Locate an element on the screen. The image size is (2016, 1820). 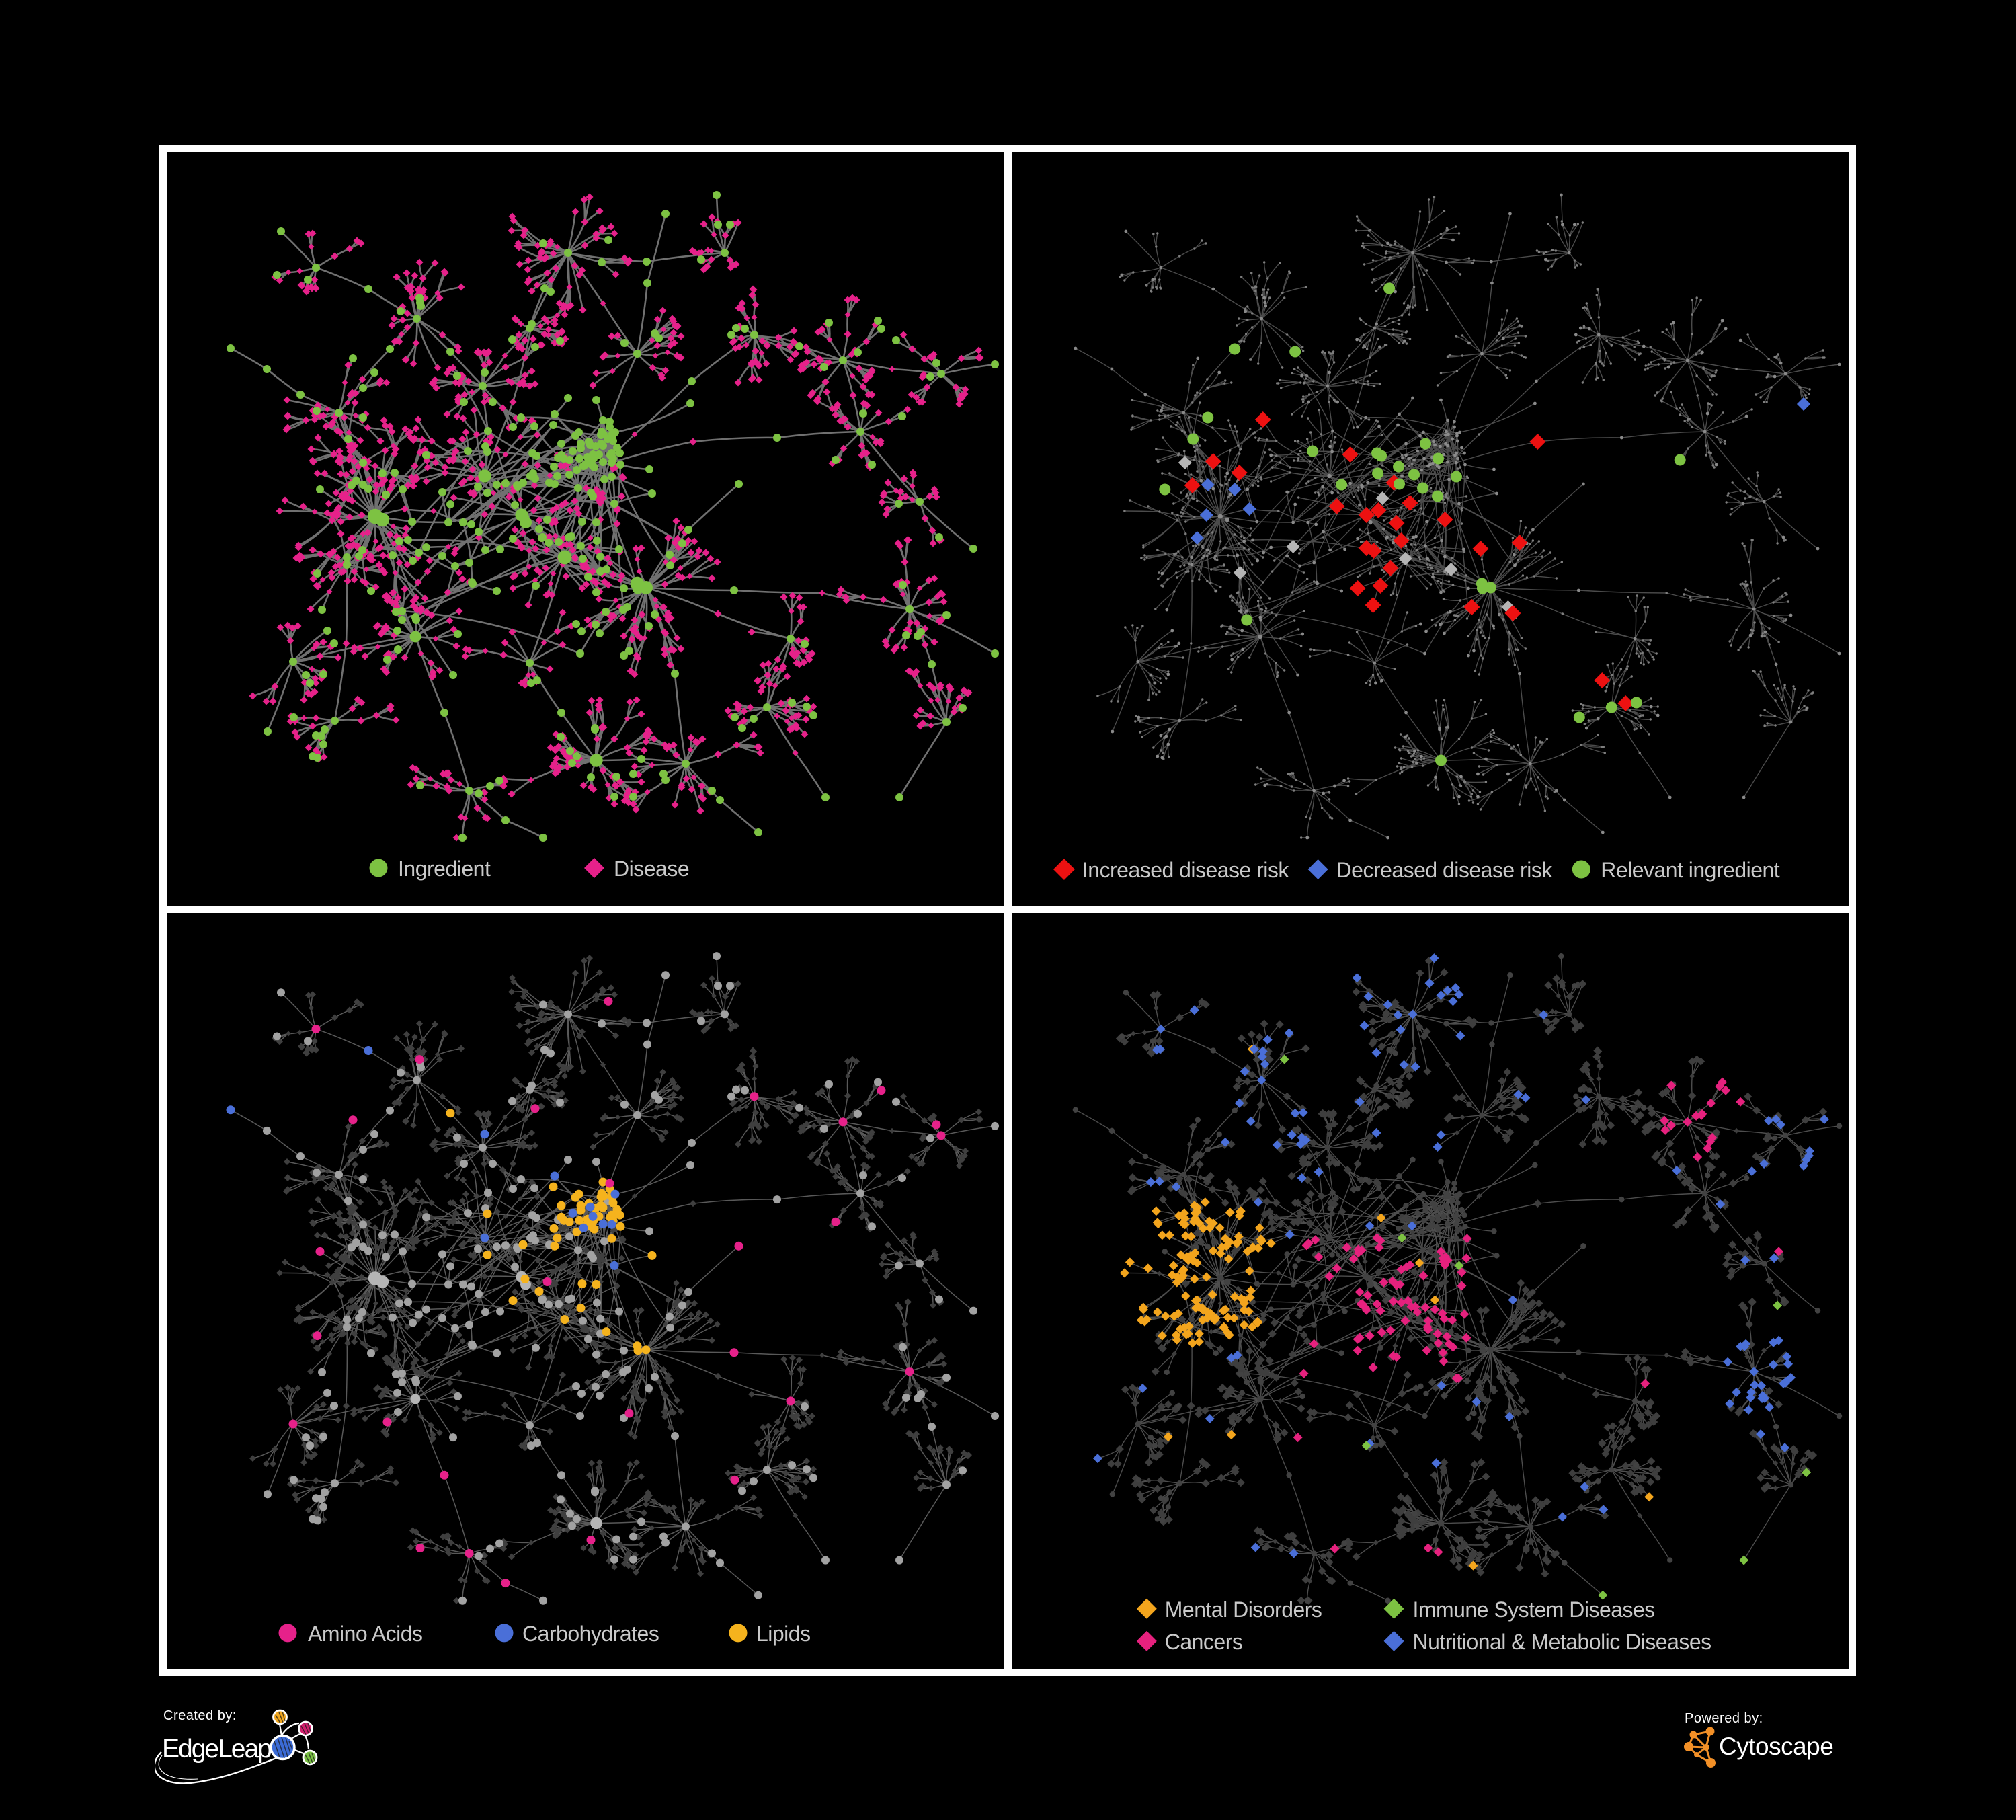
svg-text: Decreased disease risk is located at coordinates (1445, 870).